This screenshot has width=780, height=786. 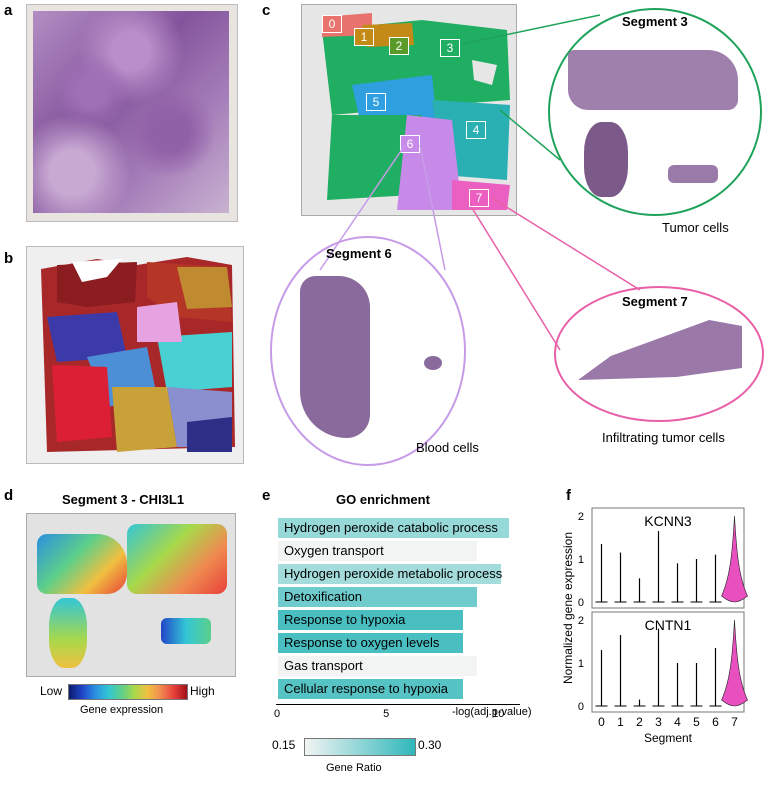 I want to click on gene-ratio-title: Gene Ratio, so click(x=354, y=768).